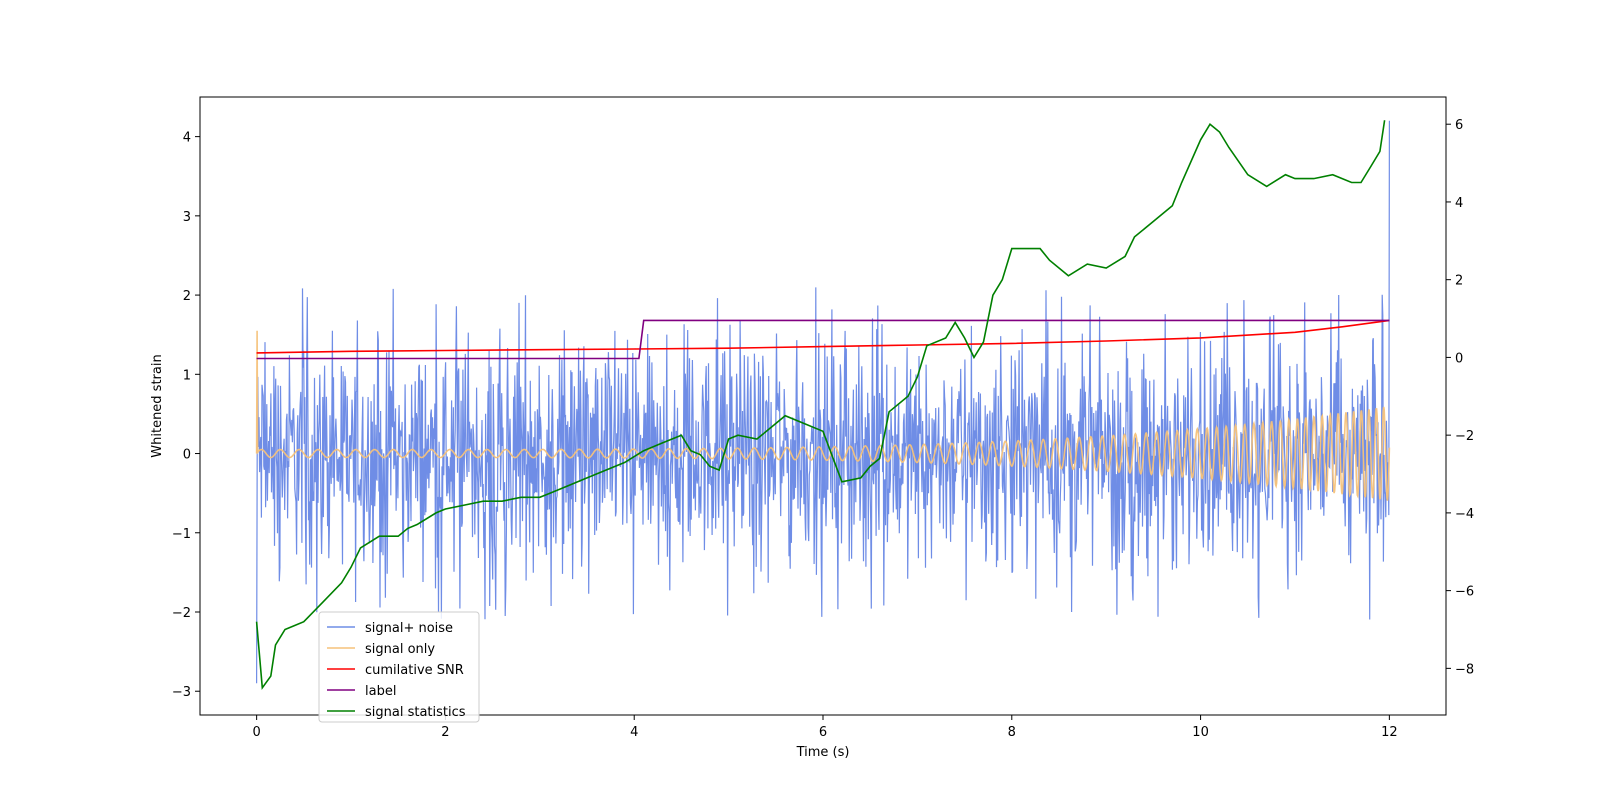 Image resolution: width=1600 pixels, height=800 pixels. I want to click on y-tick-label-right: −6, so click(1464, 592).